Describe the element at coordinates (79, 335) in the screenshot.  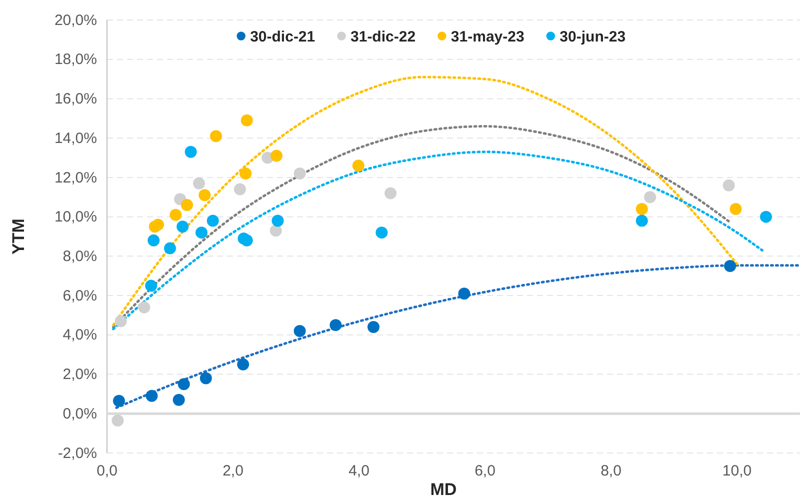
I see `y-tick-label: 4,0%` at that location.